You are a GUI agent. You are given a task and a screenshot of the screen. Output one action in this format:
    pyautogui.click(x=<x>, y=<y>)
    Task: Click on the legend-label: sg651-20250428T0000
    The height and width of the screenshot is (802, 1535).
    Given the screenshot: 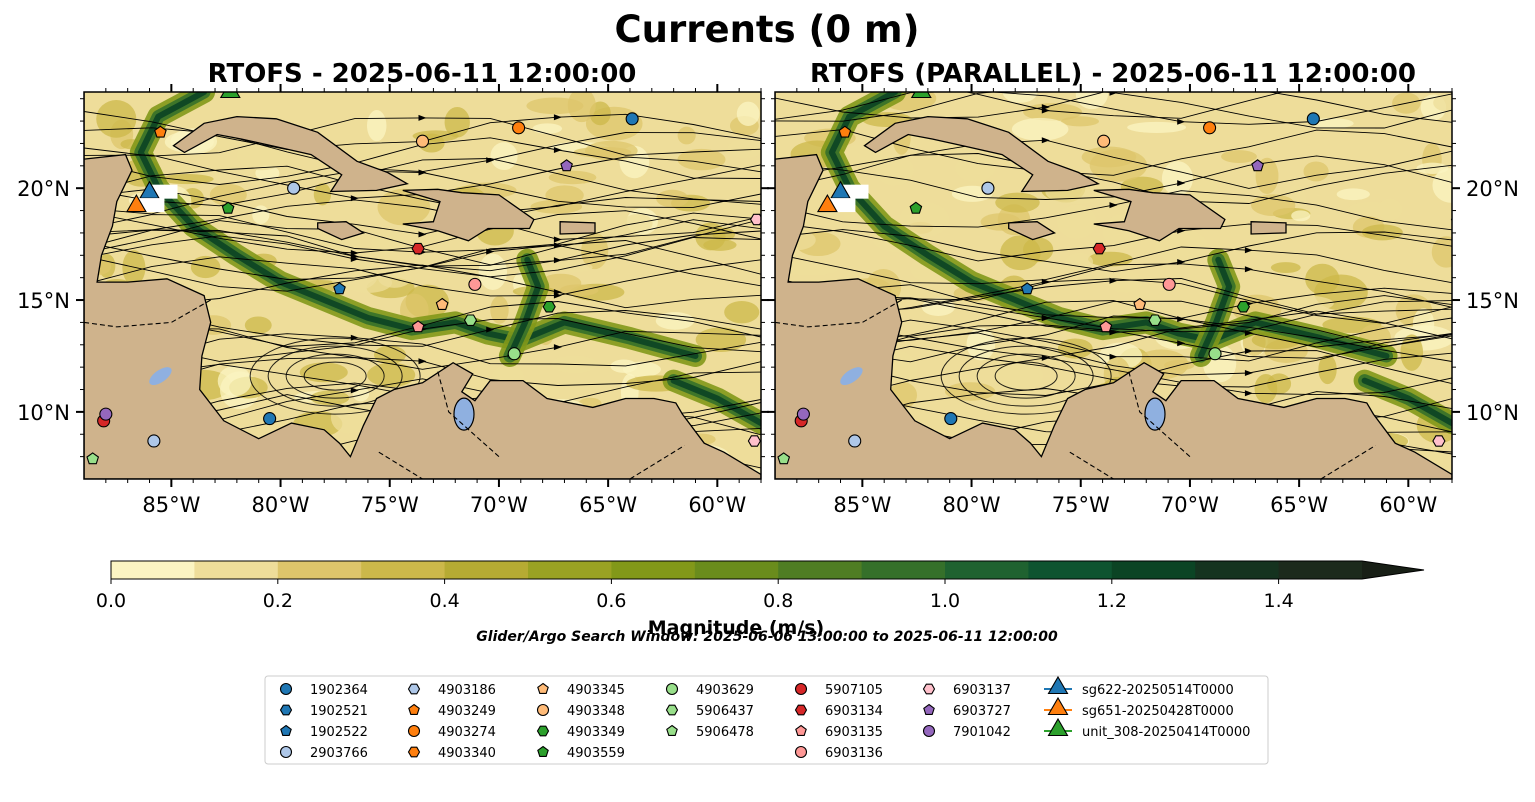 What is the action you would take?
    pyautogui.click(x=1158, y=711)
    